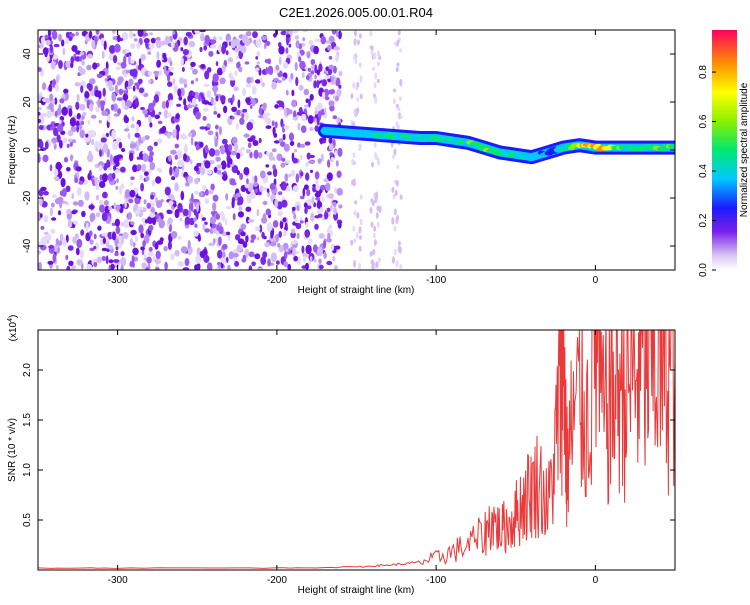  I want to click on snr-y-multiplier: (x104), so click(13, 328).